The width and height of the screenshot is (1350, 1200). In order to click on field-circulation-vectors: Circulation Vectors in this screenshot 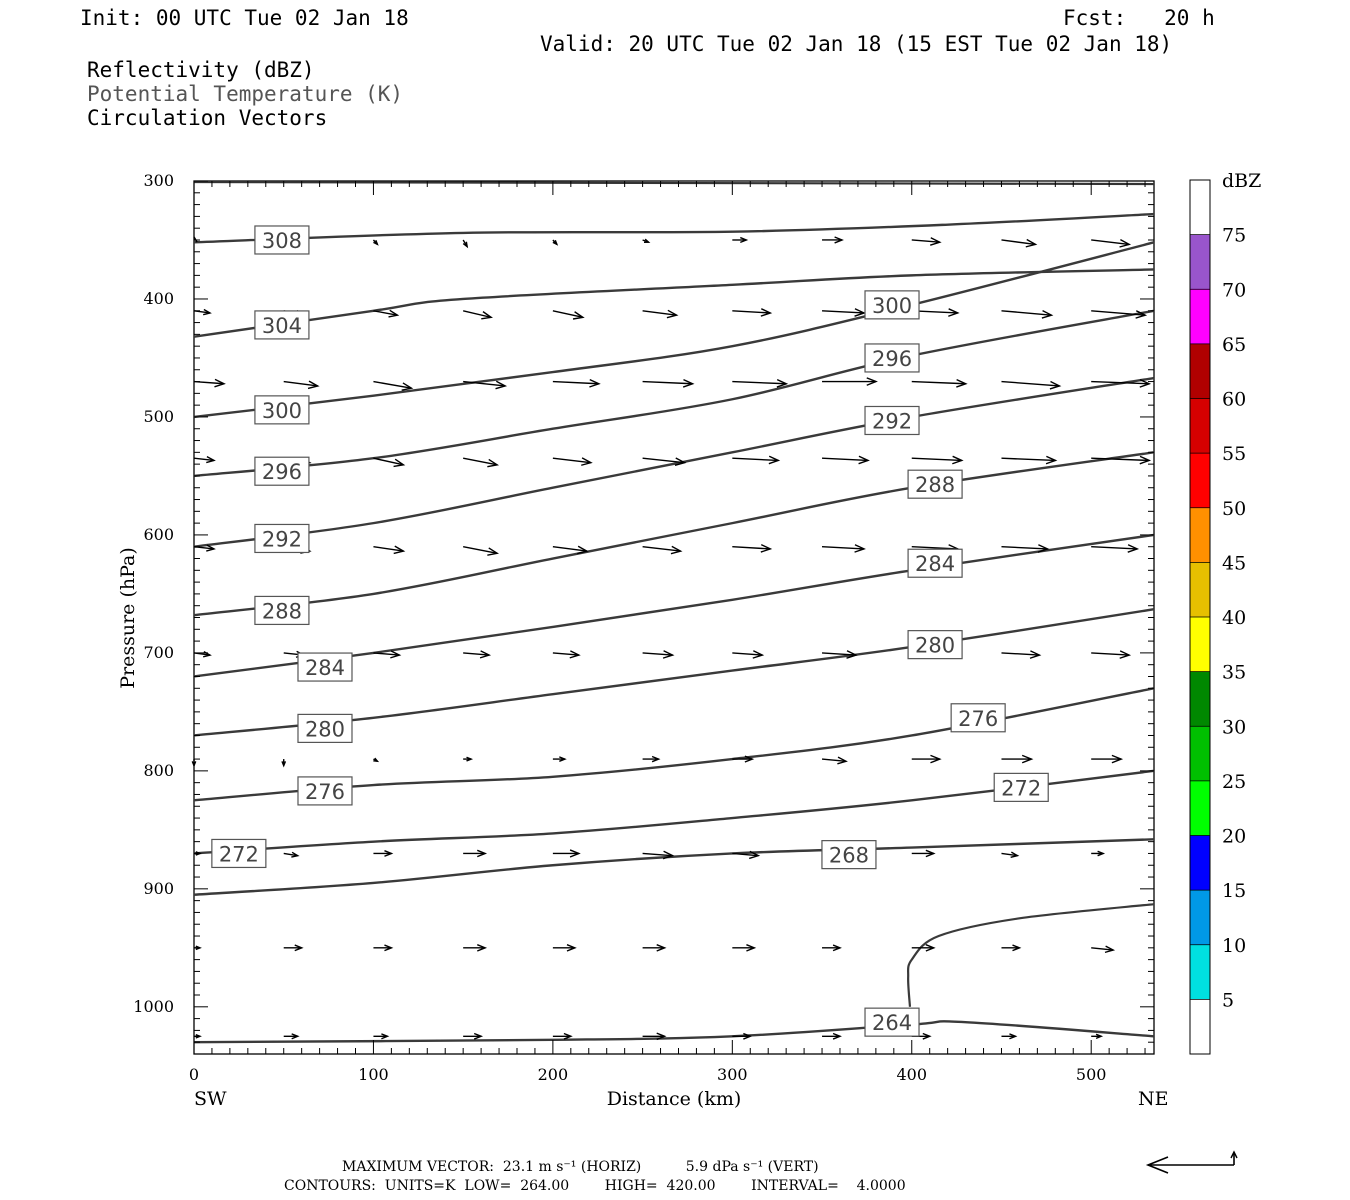, I will do `click(207, 118)`.